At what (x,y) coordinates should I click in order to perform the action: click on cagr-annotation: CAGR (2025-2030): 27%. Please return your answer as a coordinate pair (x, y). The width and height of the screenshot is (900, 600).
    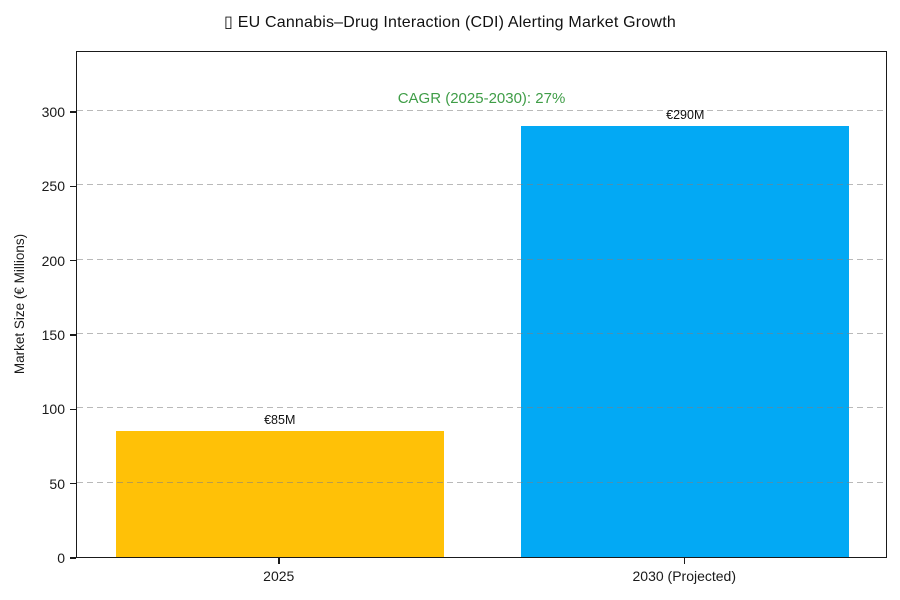
    Looking at the image, I should click on (481, 98).